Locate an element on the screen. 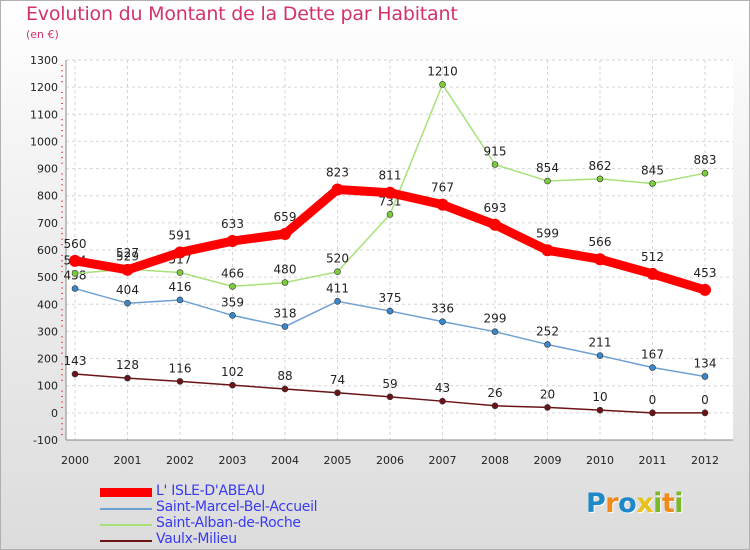 This screenshot has height=550, width=750. y-tick-label: 400 is located at coordinates (47, 304).